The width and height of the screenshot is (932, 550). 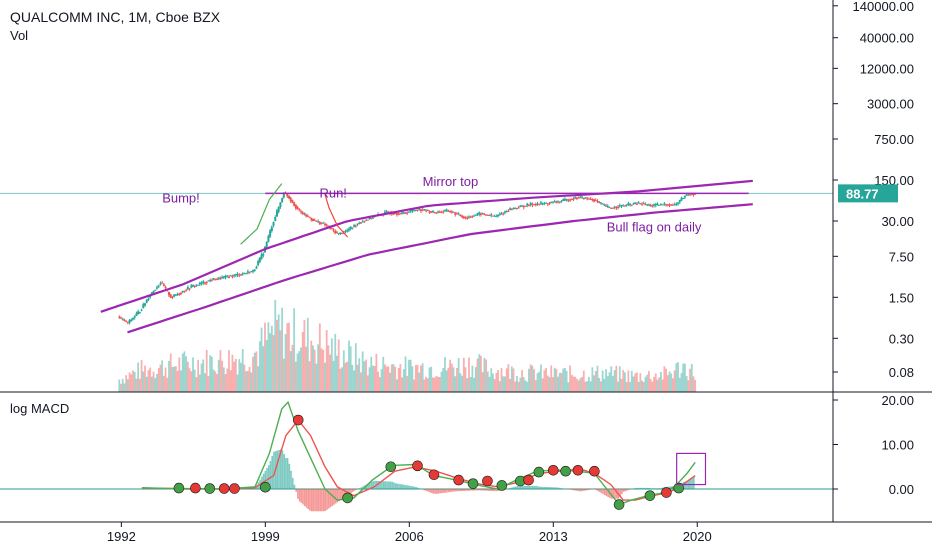 I want to click on price-tick-label: 12000.00, so click(x=887, y=68).